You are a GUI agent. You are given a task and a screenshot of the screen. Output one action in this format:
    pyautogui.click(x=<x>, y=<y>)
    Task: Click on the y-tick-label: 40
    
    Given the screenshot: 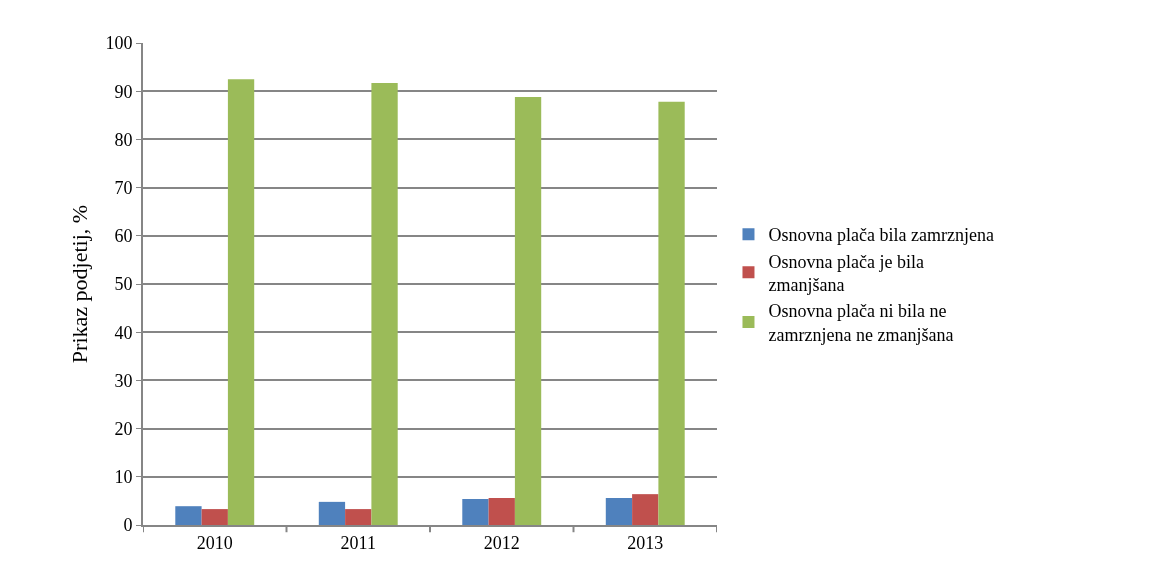 What is the action you would take?
    pyautogui.click(x=123, y=332)
    